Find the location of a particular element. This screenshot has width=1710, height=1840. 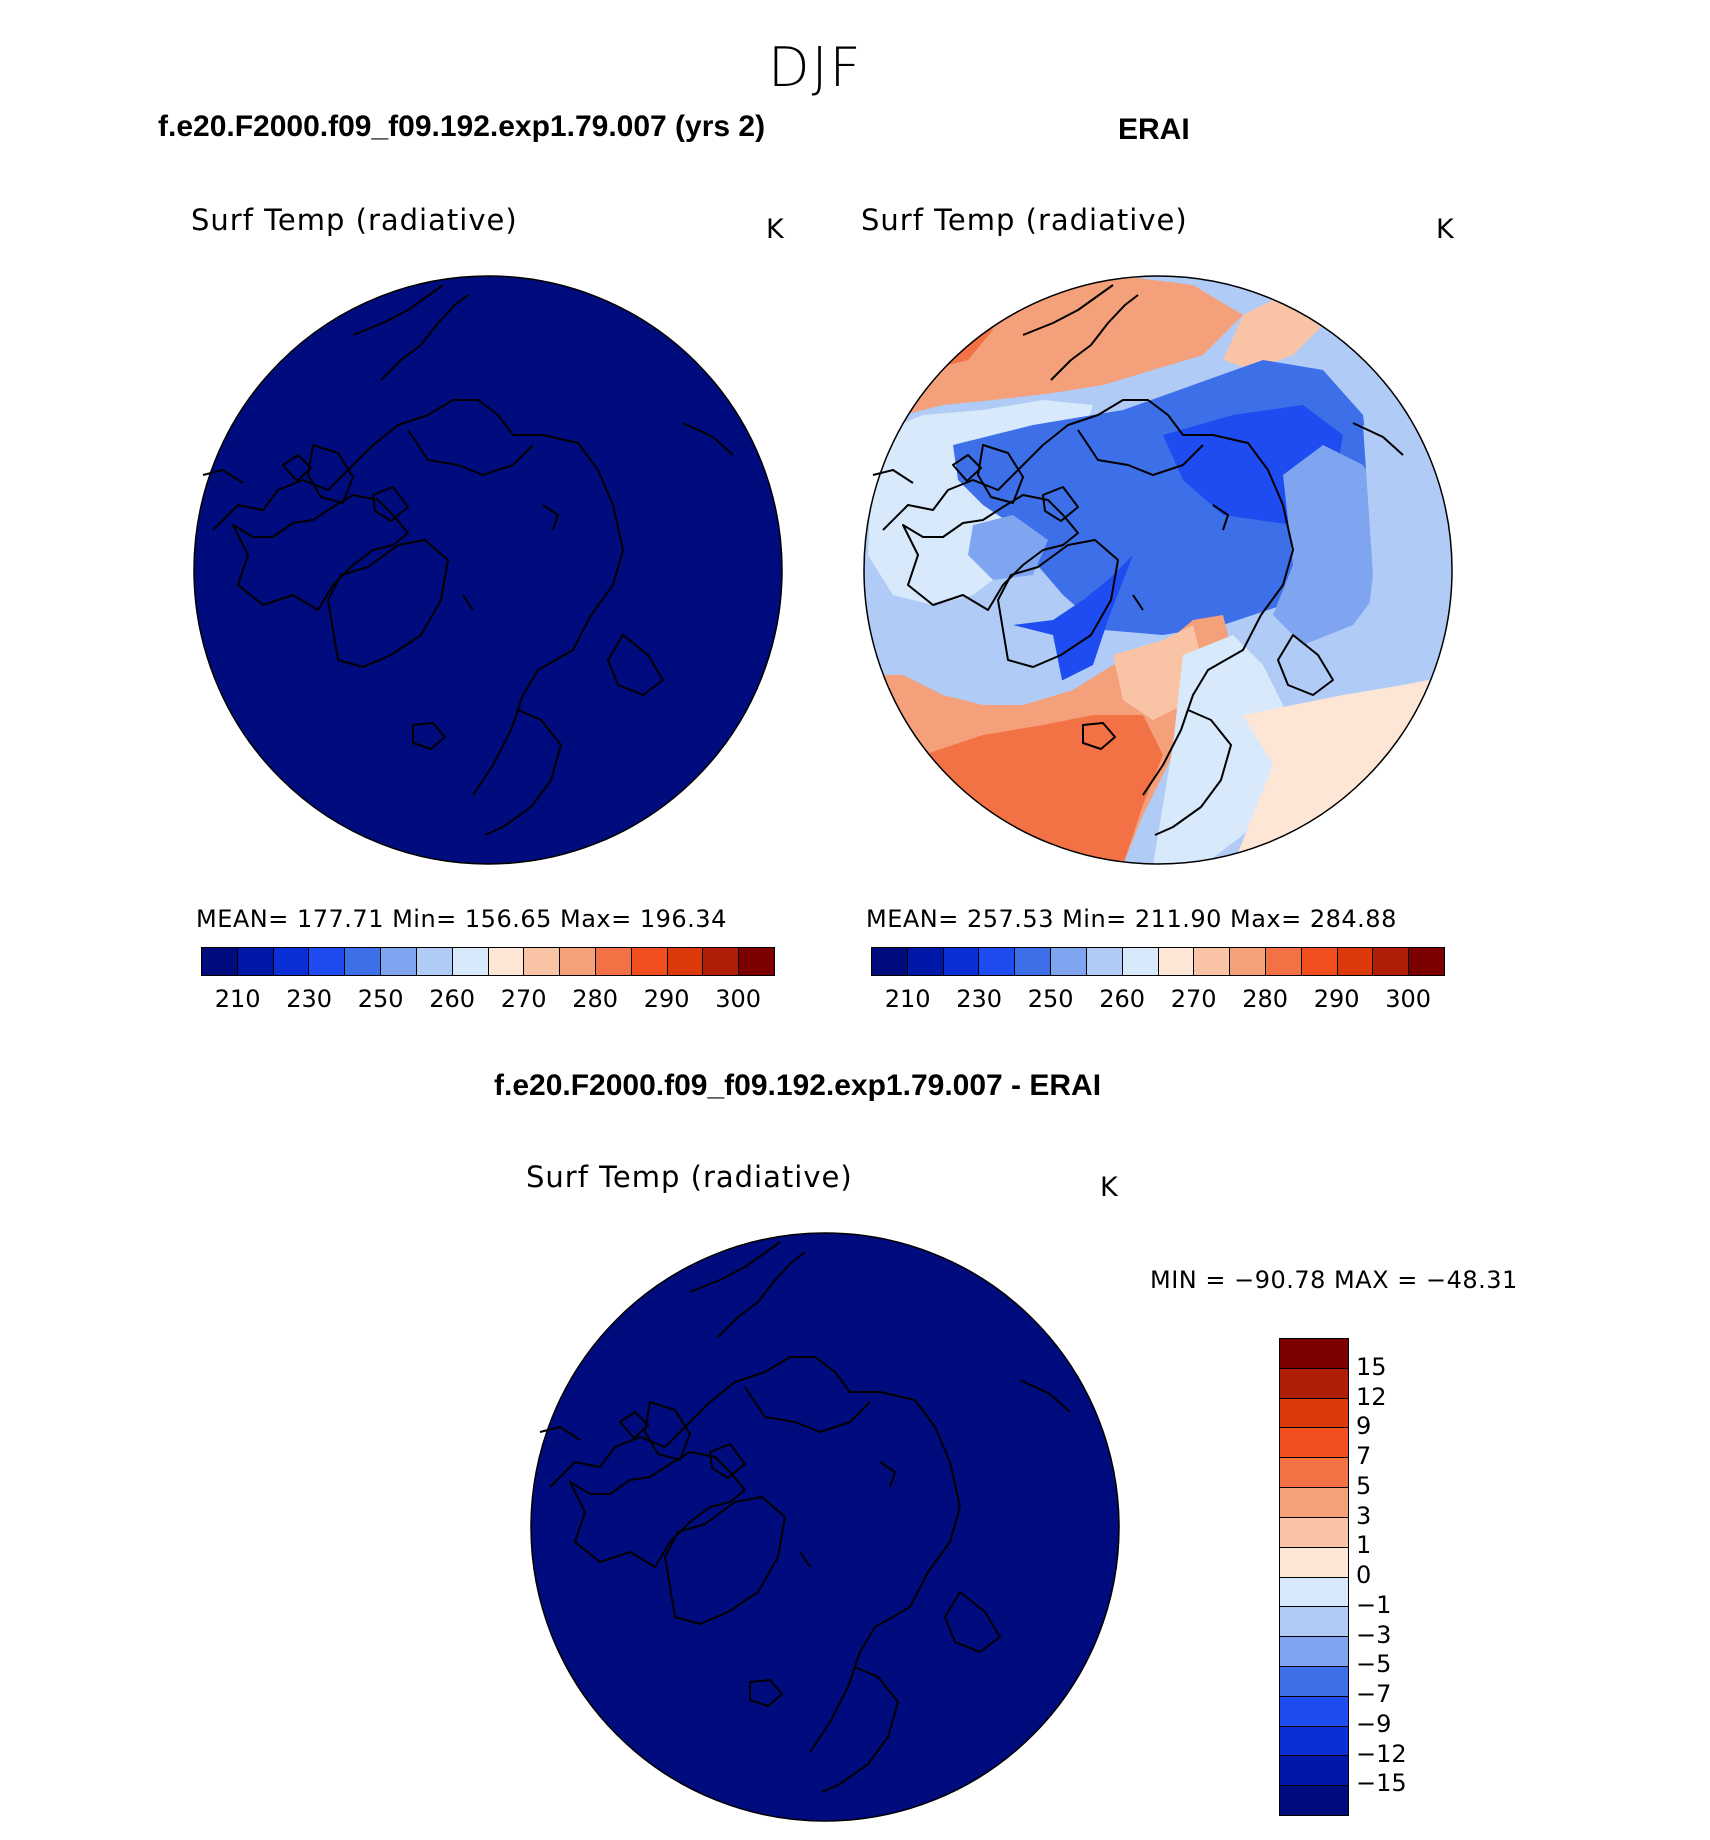

colorbar-tick-label: 1 is located at coordinates (1364, 1545).